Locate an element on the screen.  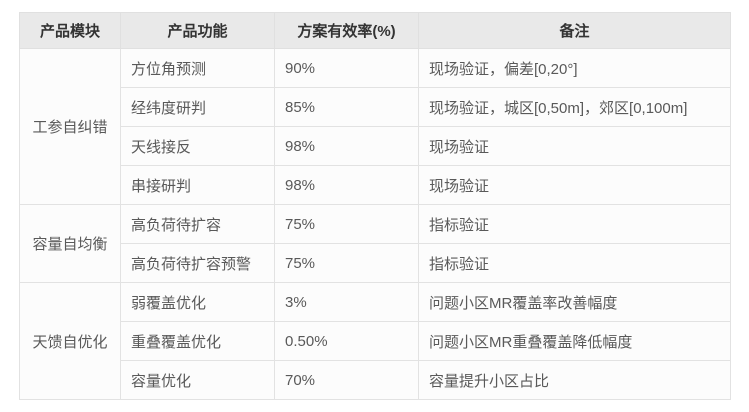
efficiency-cell: 70% is located at coordinates (346, 380).